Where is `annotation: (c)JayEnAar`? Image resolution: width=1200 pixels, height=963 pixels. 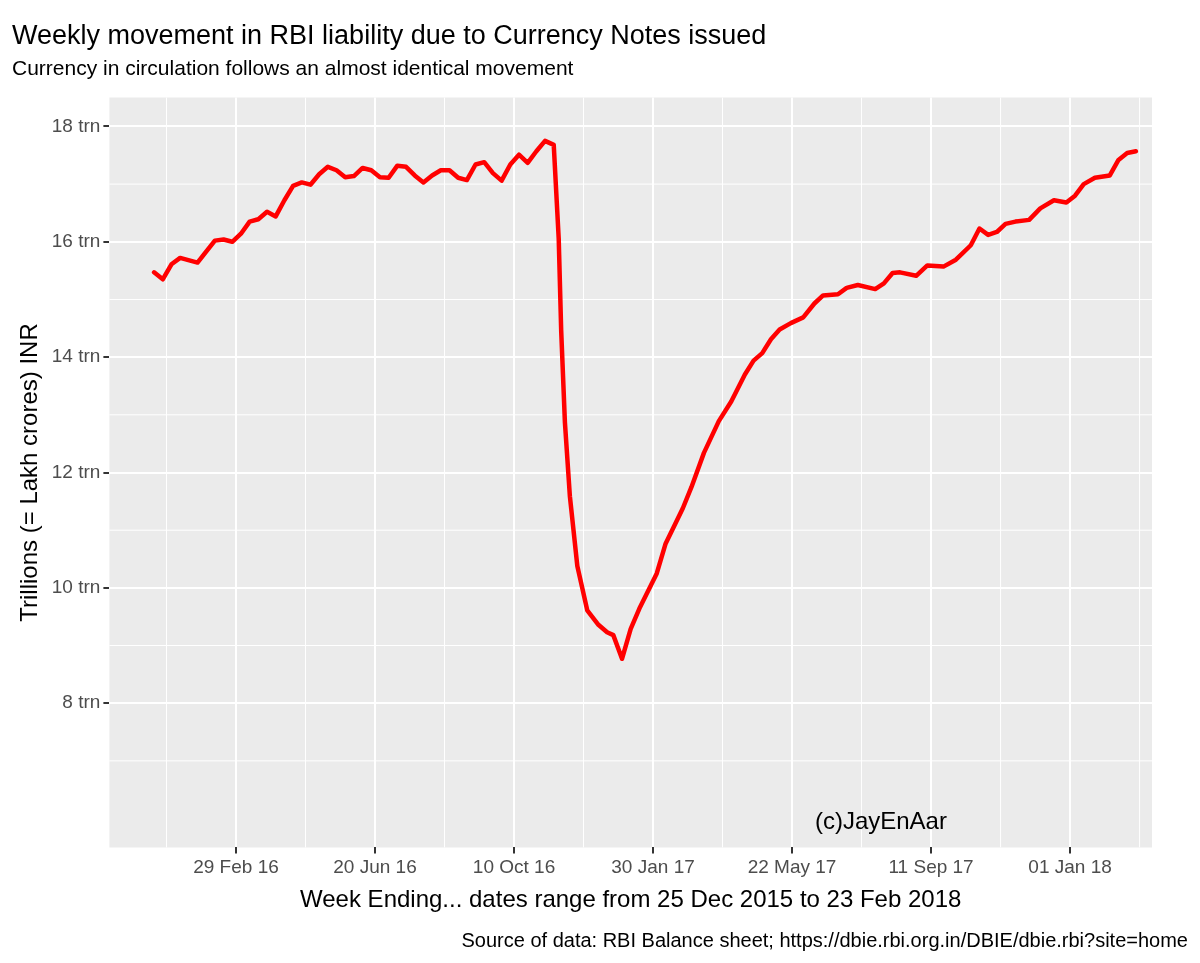 annotation: (c)JayEnAar is located at coordinates (880, 821).